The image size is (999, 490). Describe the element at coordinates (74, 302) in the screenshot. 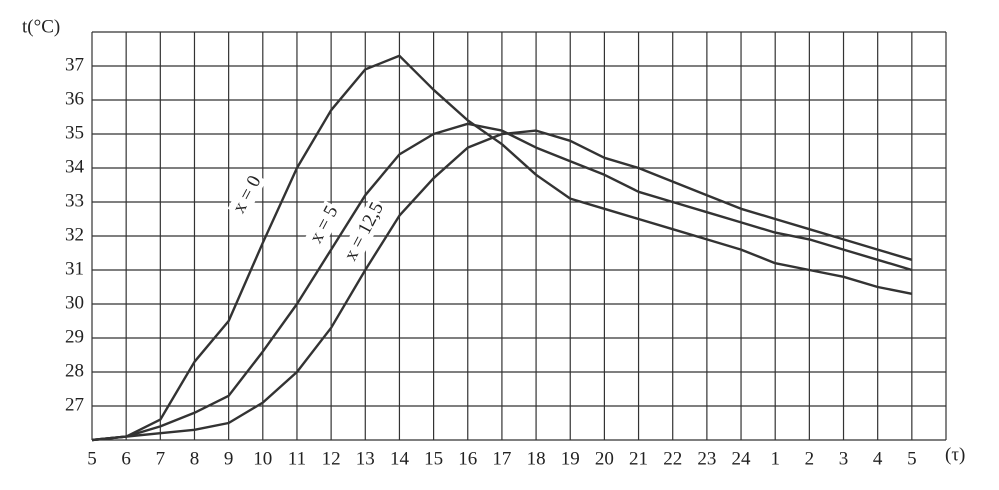

I see `y-tick-label: 30` at that location.